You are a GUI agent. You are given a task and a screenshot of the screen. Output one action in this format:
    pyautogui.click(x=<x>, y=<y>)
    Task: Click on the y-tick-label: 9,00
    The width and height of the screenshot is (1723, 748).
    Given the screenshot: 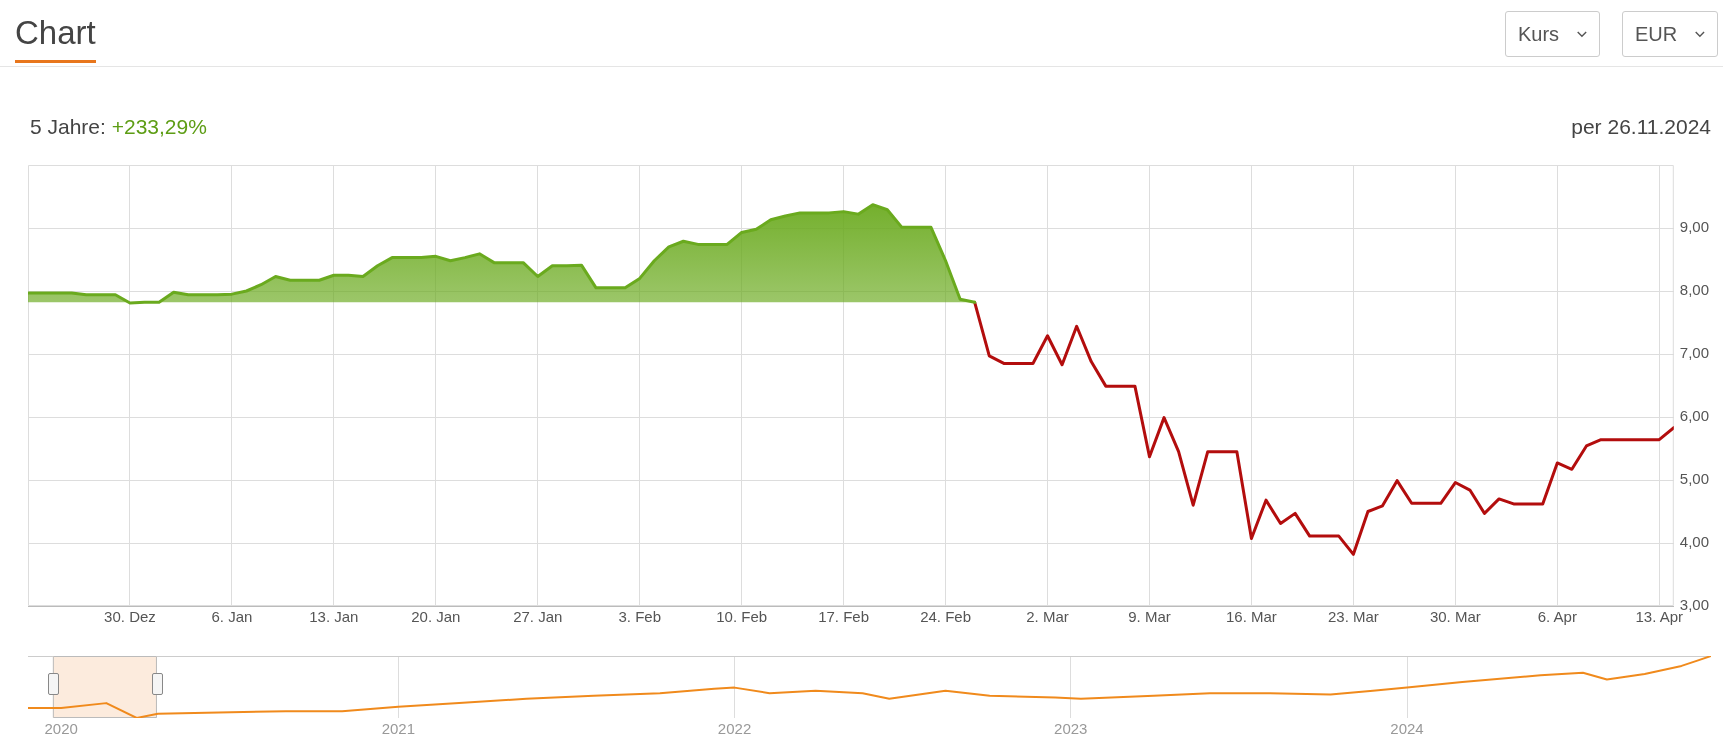 What is the action you would take?
    pyautogui.click(x=1694, y=227)
    